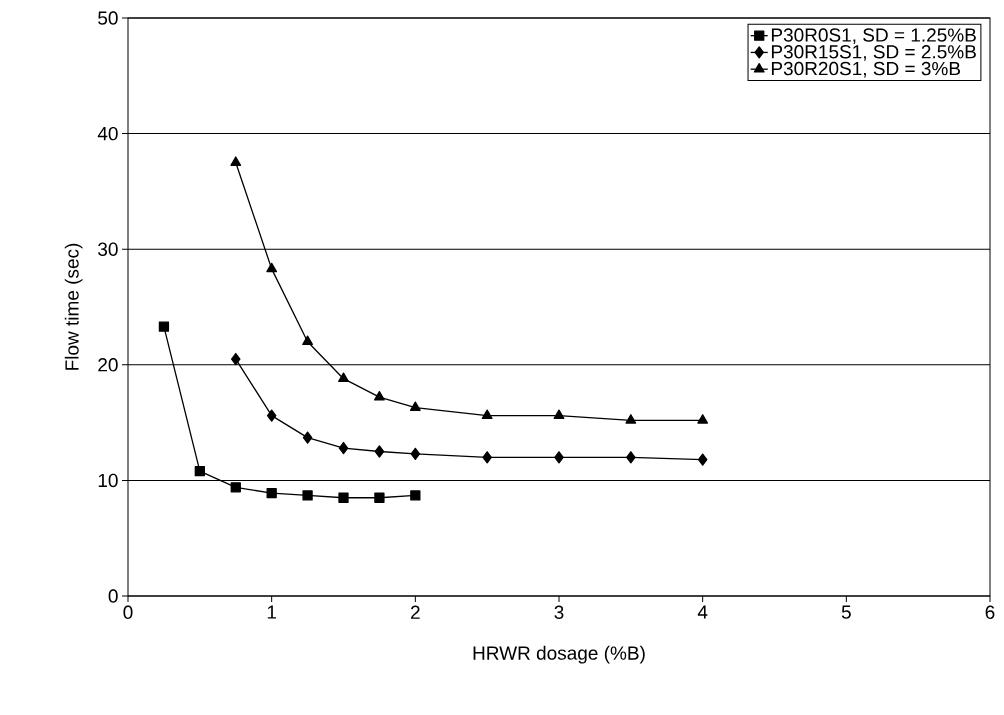 The width and height of the screenshot is (1004, 715). I want to click on x-tick-label: 2, so click(415, 612).